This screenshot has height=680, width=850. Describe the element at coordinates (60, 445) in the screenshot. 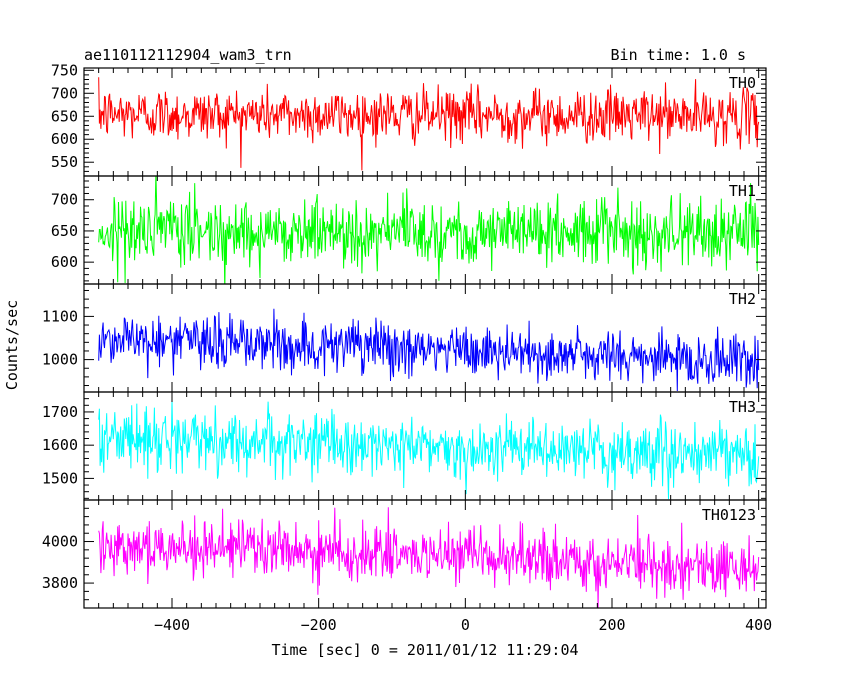

I see `y-tick-label: 1600` at that location.